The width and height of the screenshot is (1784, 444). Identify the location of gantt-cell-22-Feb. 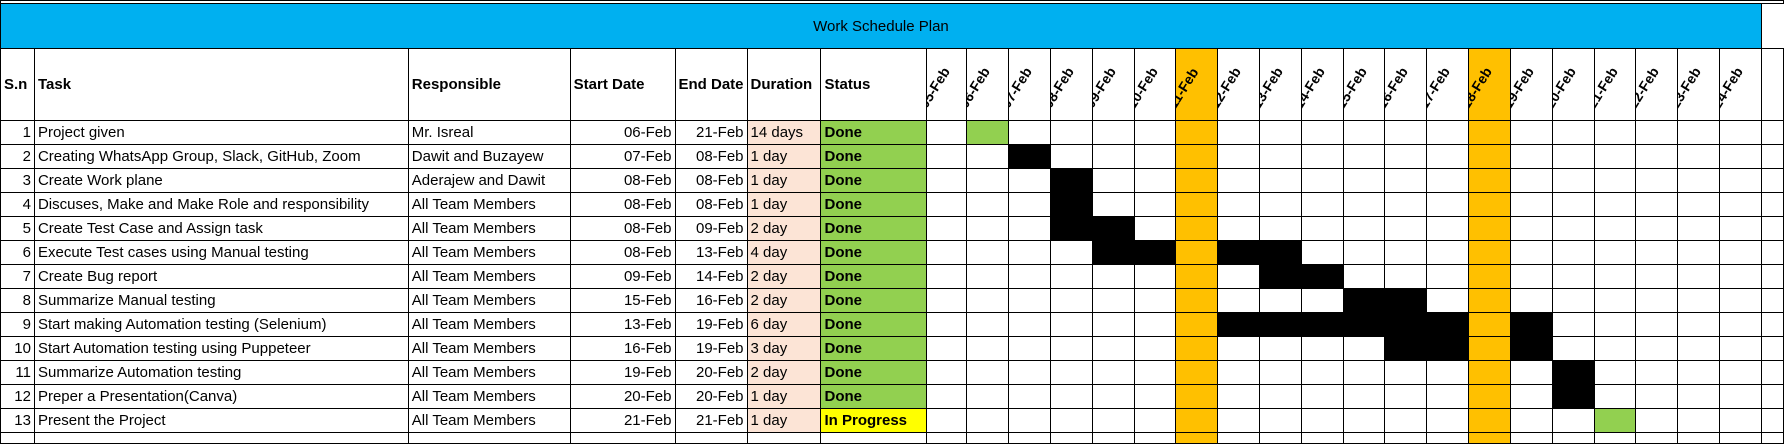
(1657, 228).